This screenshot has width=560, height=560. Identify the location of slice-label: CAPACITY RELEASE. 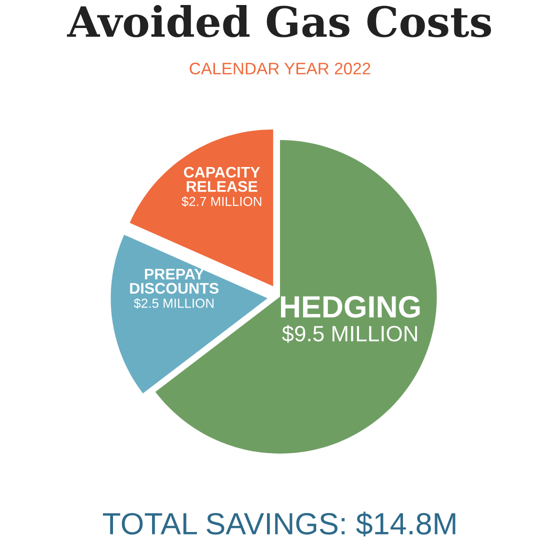
(222, 179).